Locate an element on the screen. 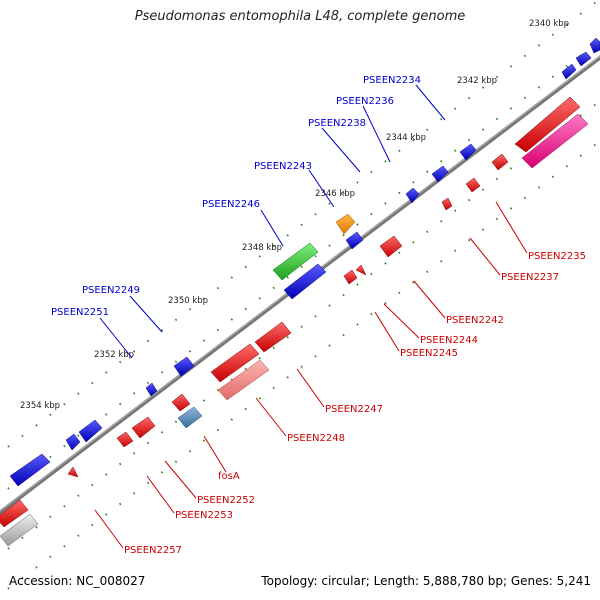  gene-label: PSEEN2242 is located at coordinates (475, 320).